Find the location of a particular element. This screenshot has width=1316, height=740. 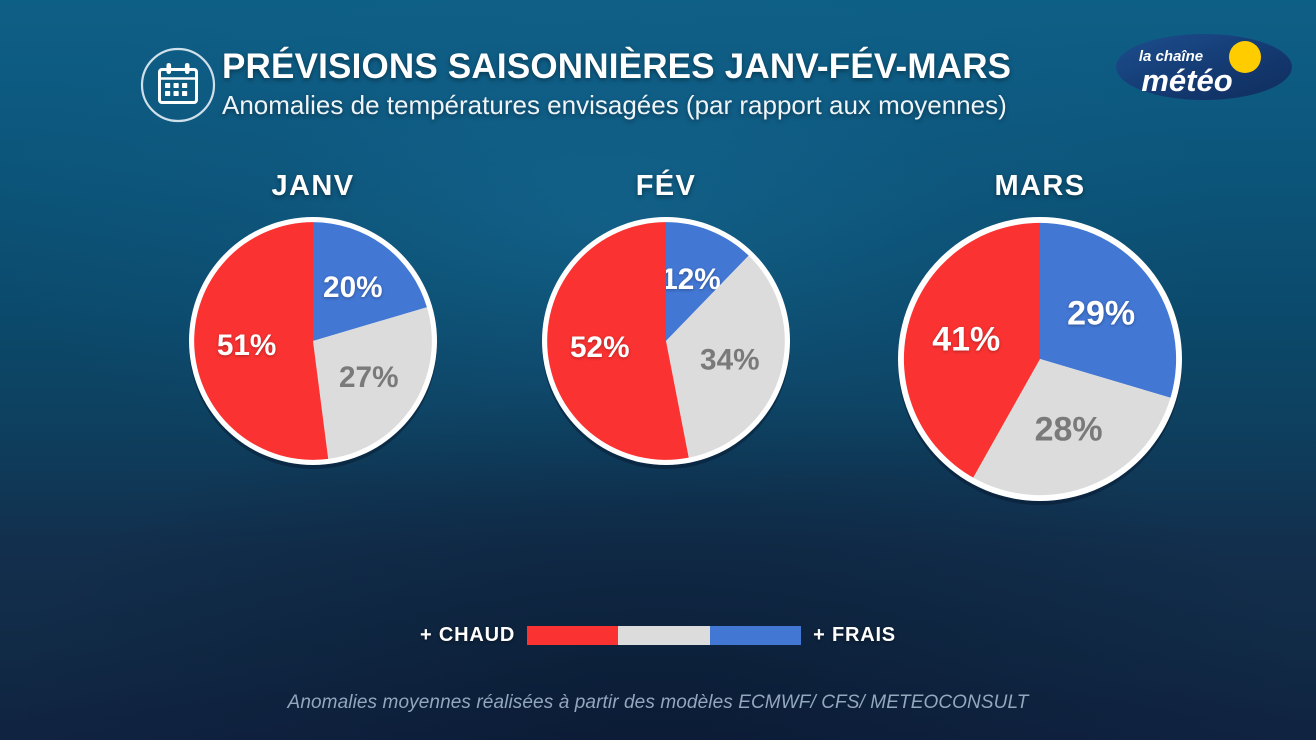

legend-segment-cool is located at coordinates (755, 635).